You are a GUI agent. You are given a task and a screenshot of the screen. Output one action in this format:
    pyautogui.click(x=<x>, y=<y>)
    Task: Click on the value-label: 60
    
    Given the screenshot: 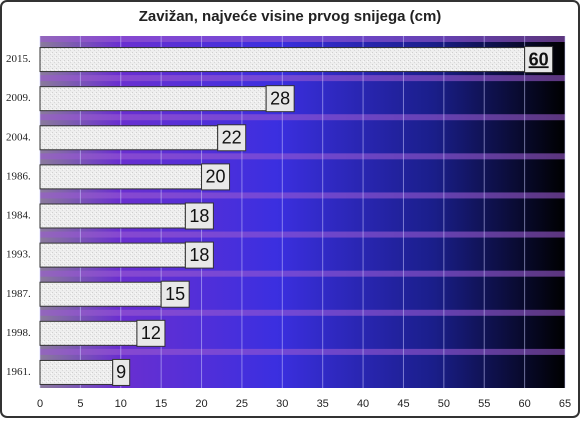 What is the action you would take?
    pyautogui.click(x=539, y=59)
    